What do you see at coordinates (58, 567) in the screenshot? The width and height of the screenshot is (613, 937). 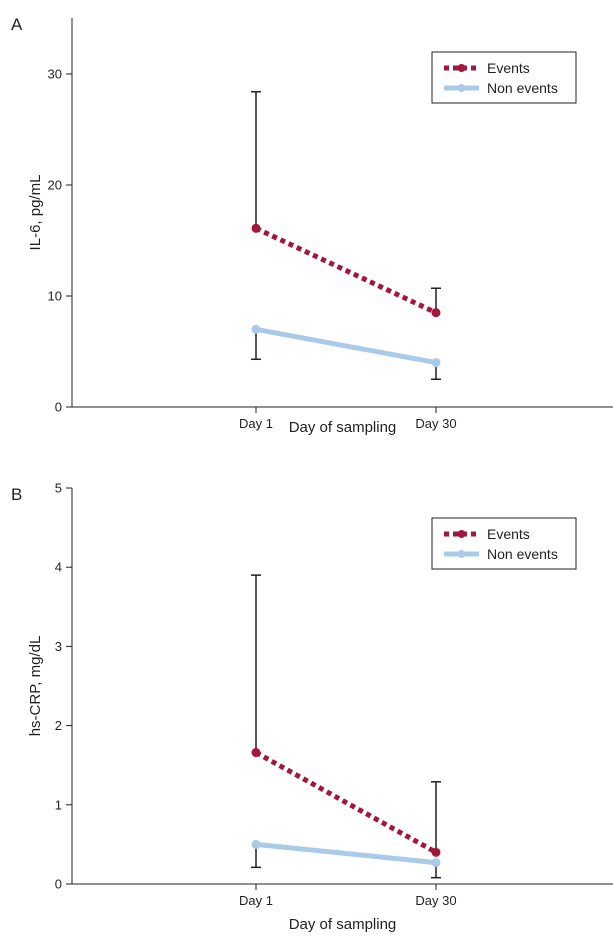 I see `y-tick-label: 4` at bounding box center [58, 567].